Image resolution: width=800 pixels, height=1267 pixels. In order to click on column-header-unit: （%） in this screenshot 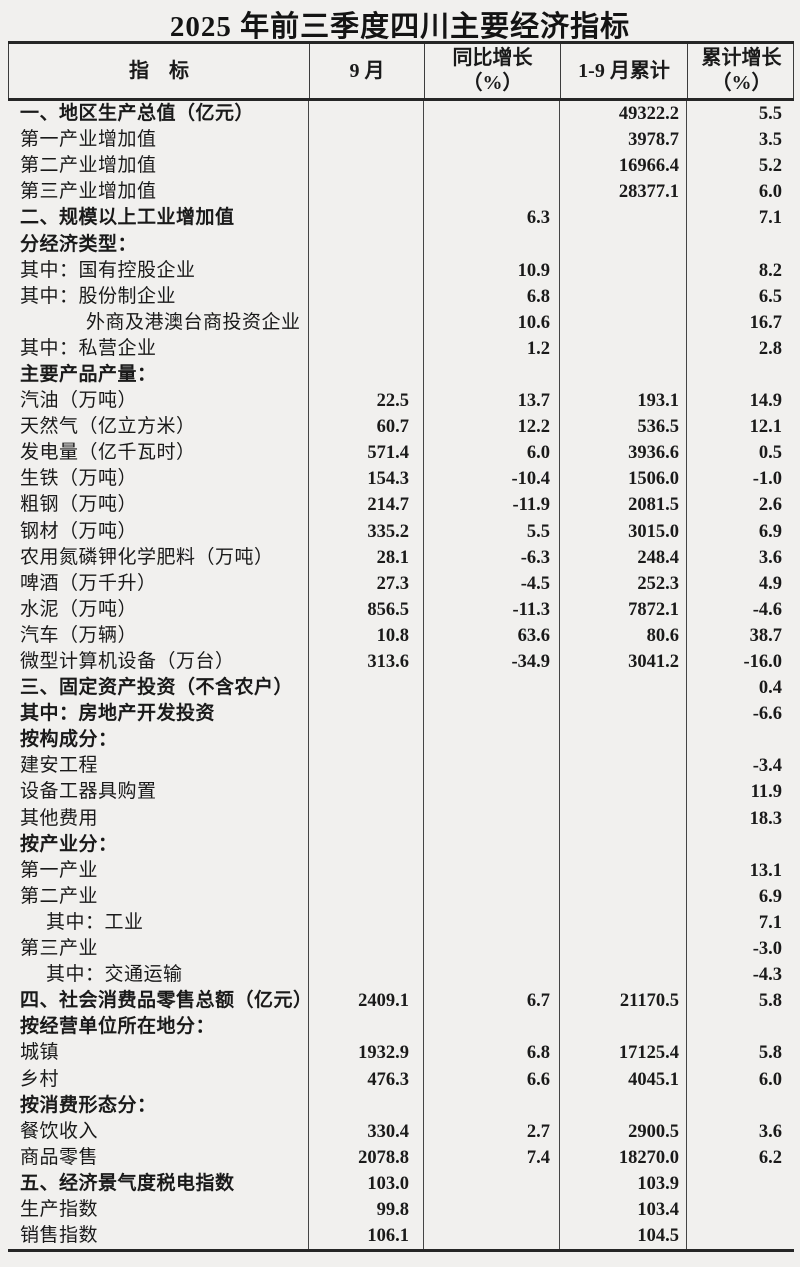, I will do `click(492, 83)`.